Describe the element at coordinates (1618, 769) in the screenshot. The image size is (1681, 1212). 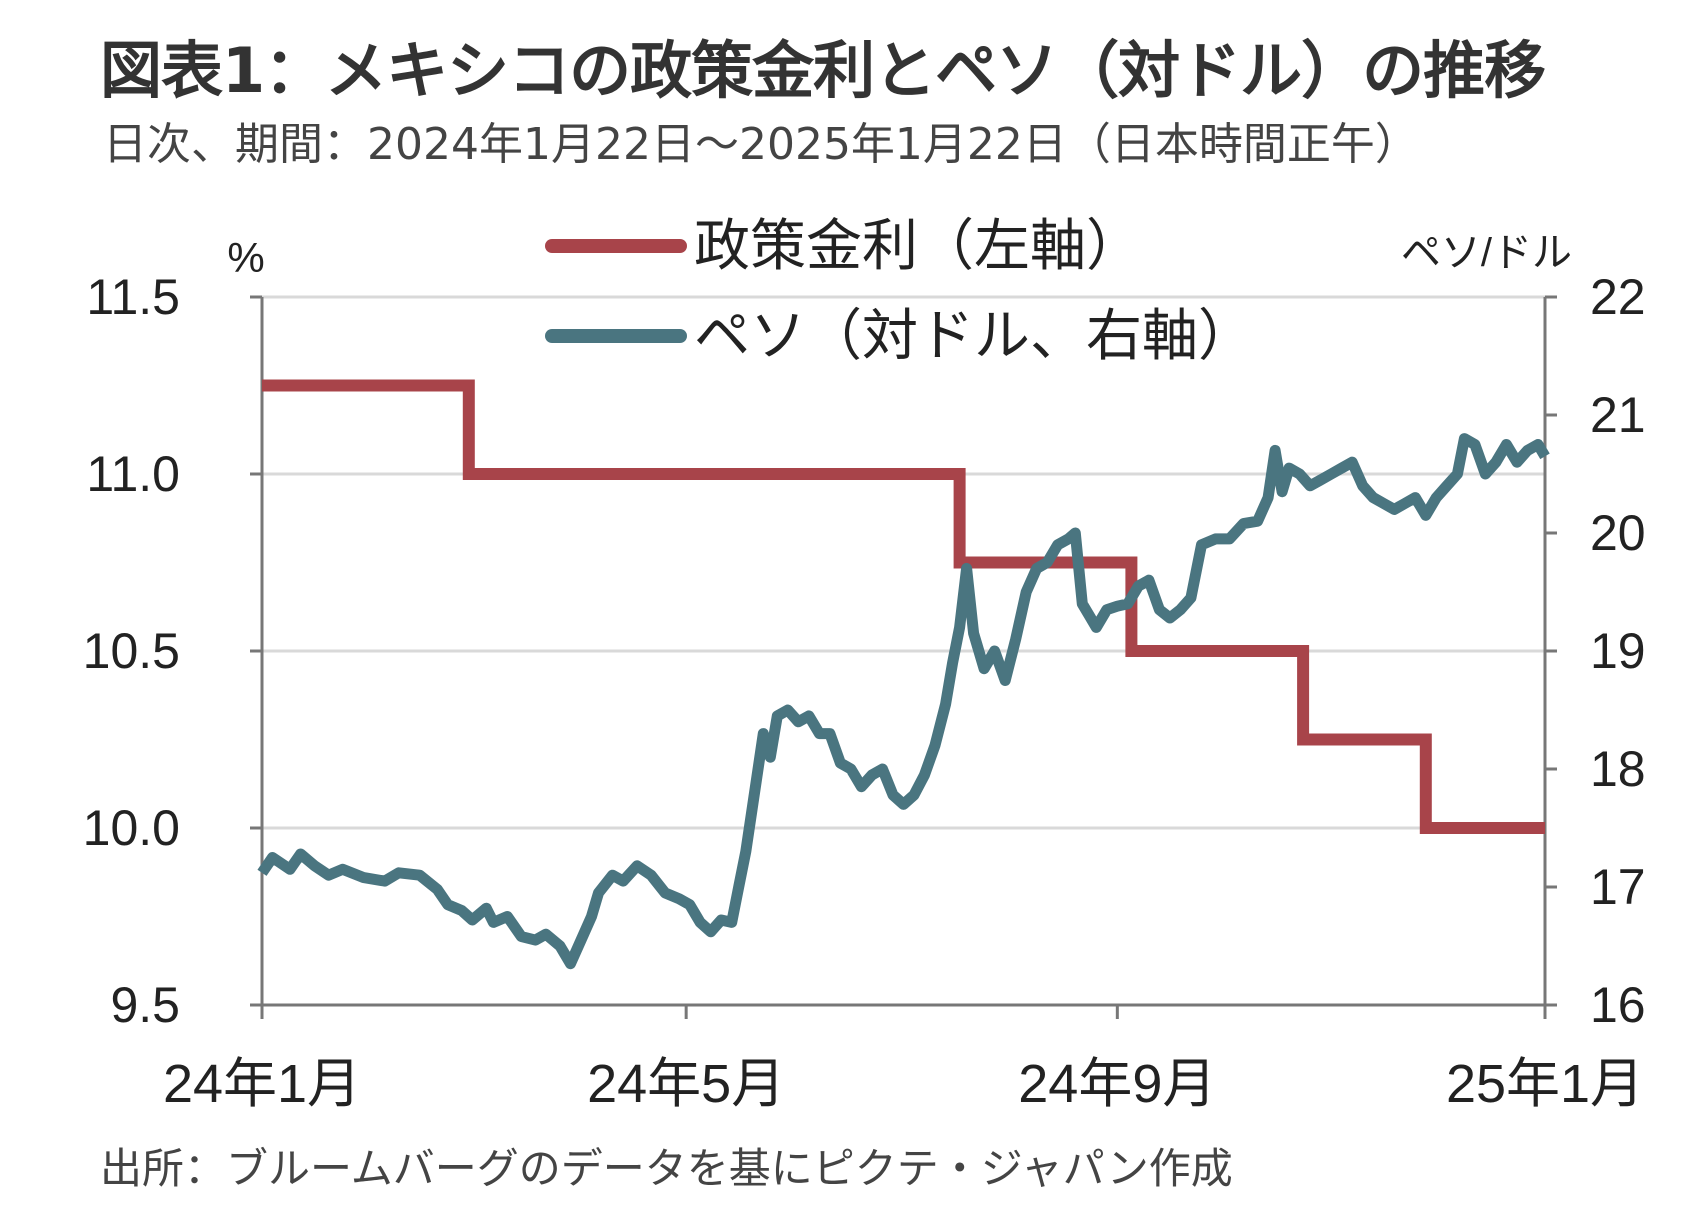
I see `right-axis-tick-label: 18` at that location.